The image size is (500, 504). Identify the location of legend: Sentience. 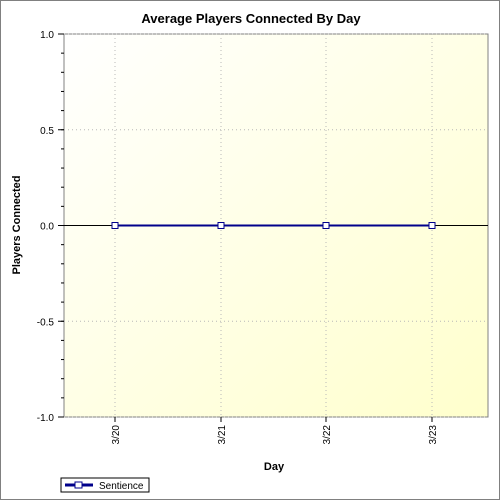
(105, 485).